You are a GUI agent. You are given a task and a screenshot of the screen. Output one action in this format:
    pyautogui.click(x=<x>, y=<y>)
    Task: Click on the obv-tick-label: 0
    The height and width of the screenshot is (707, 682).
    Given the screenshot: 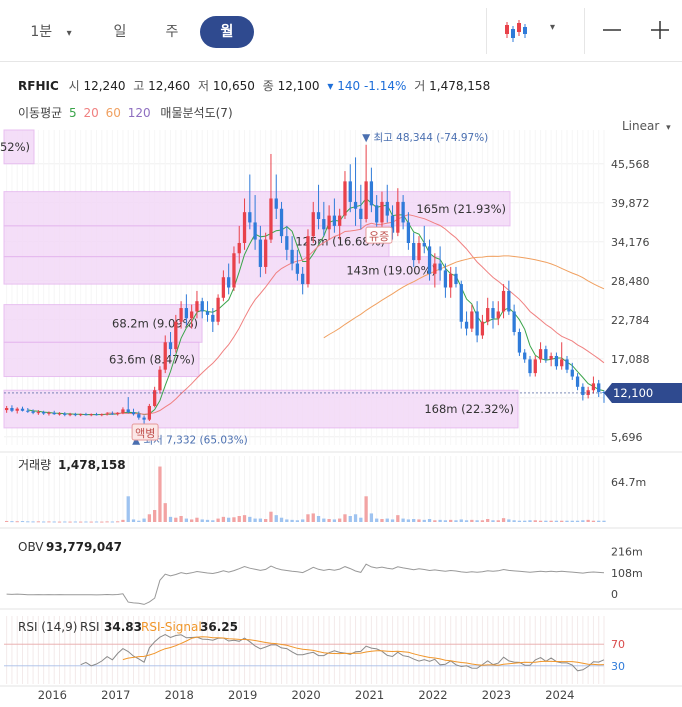 What is the action you would take?
    pyautogui.click(x=614, y=594)
    